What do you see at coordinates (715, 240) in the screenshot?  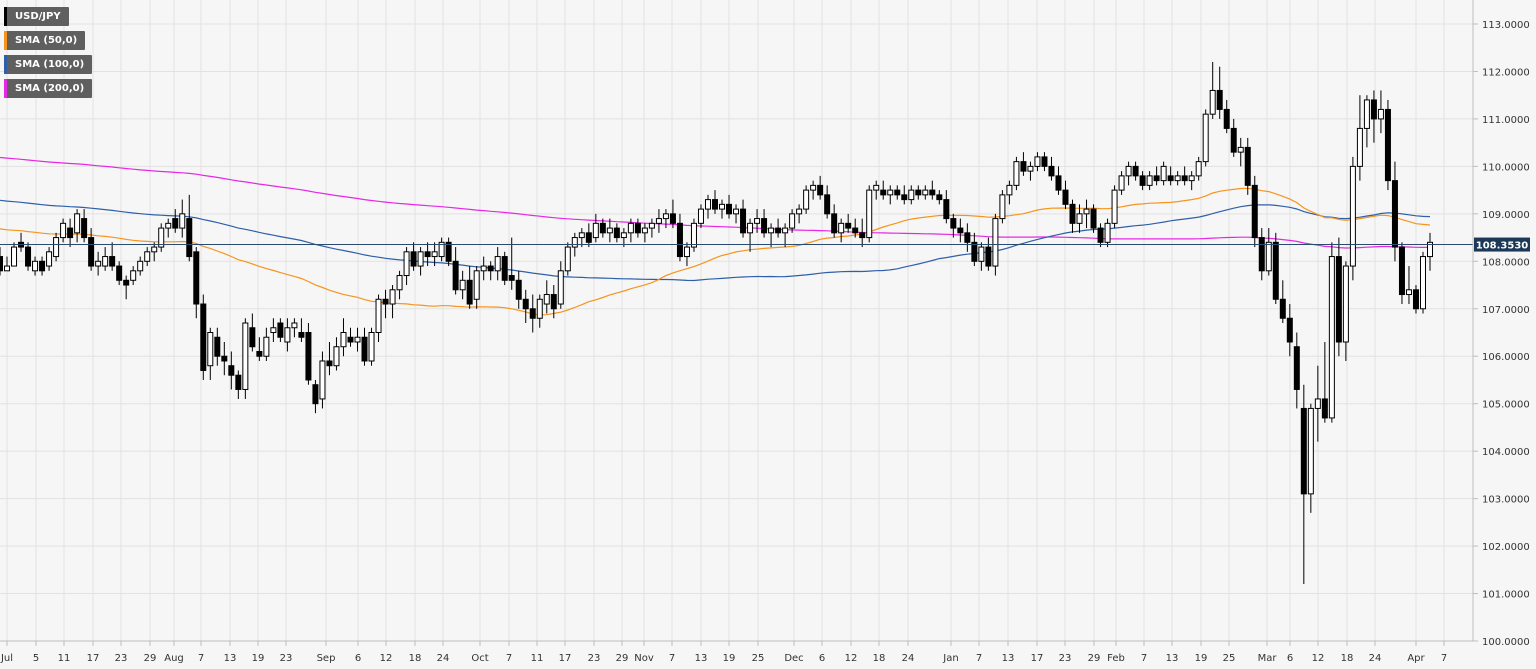 I see `sma-100-line` at bounding box center [715, 240].